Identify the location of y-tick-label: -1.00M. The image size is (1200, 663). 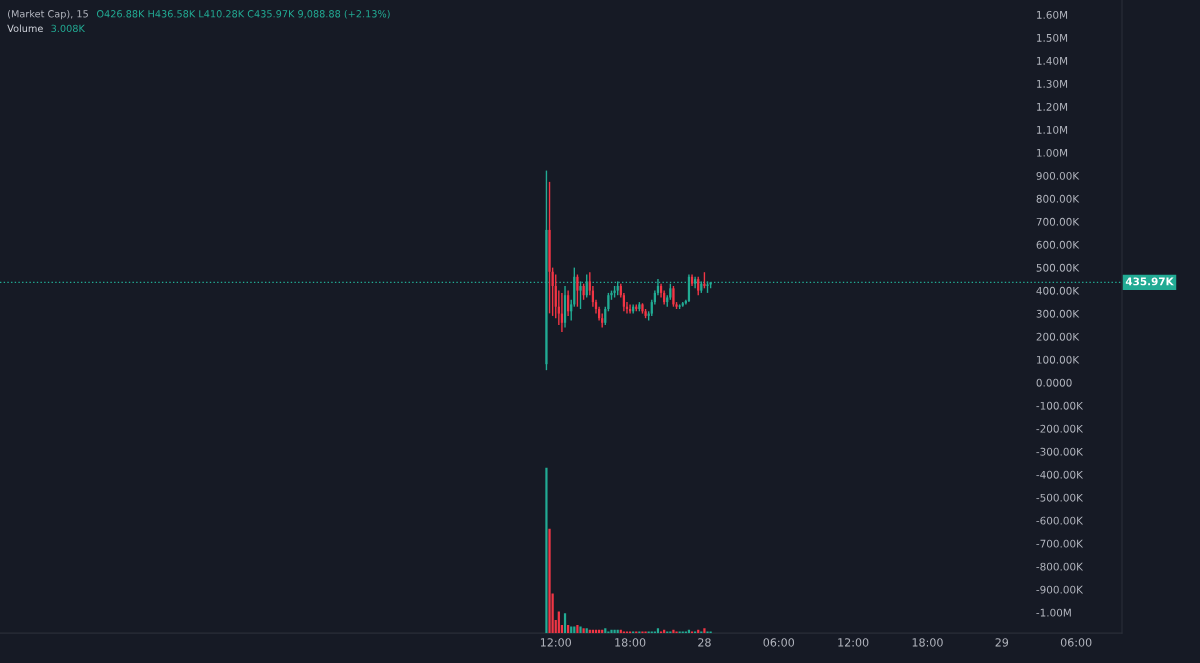
(1053, 612).